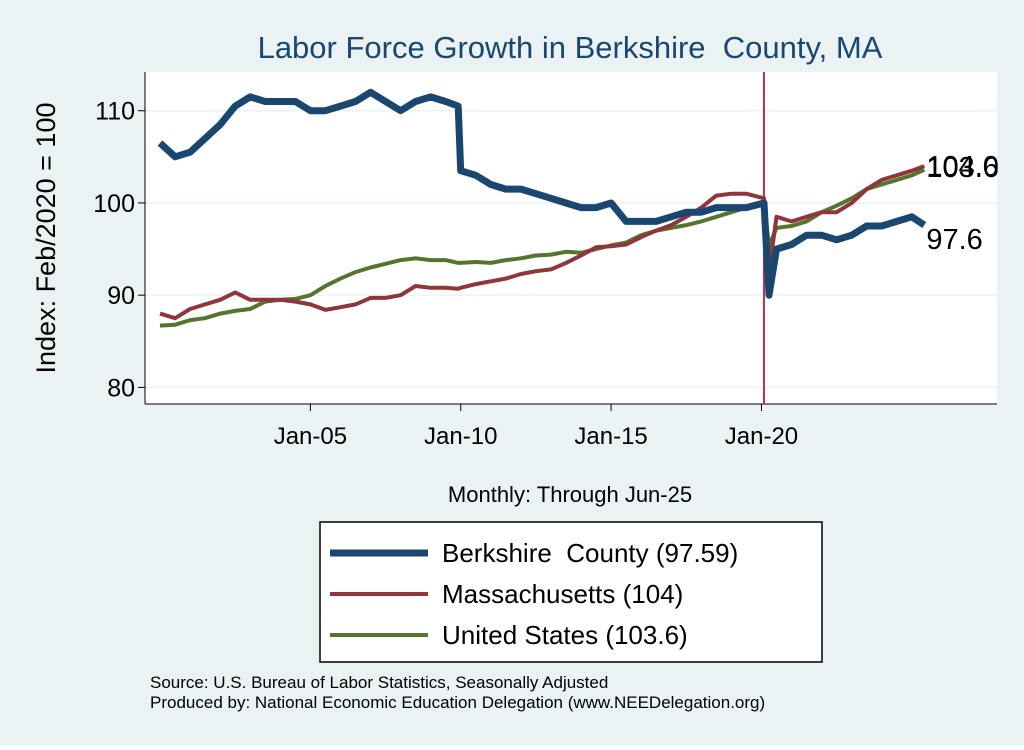 This screenshot has height=750, width=1024. What do you see at coordinates (121, 388) in the screenshot?
I see `y-tick-label: 80` at bounding box center [121, 388].